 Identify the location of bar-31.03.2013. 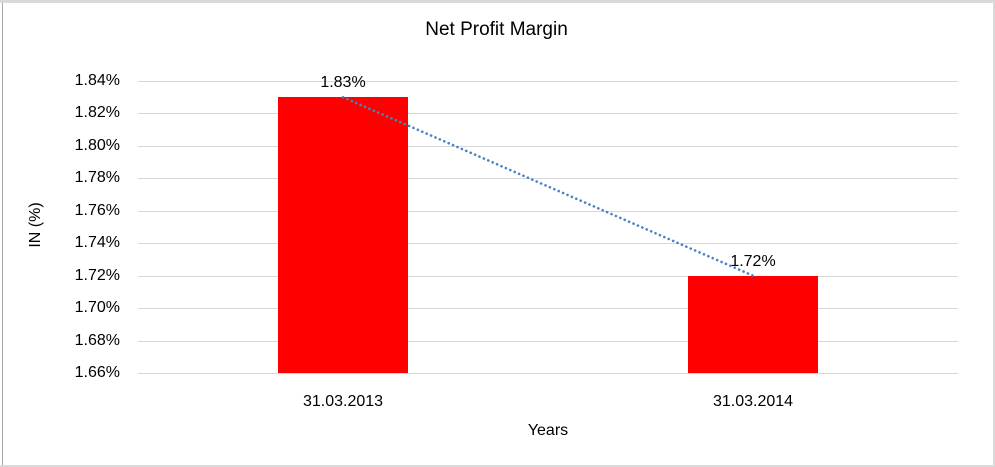
(343, 235).